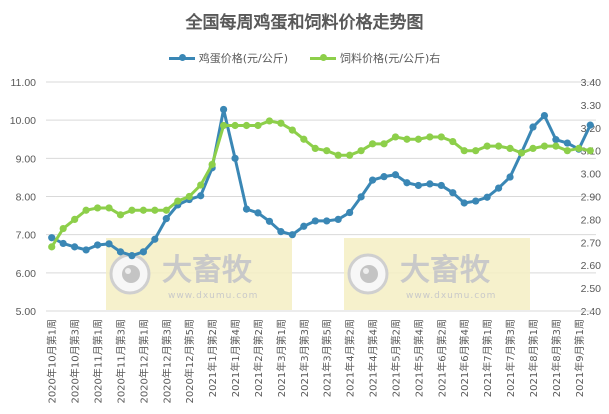 This screenshot has width=609, height=414. What do you see at coordinates (26, 312) in the screenshot?
I see `left-axis-tick: 5.00` at bounding box center [26, 312].